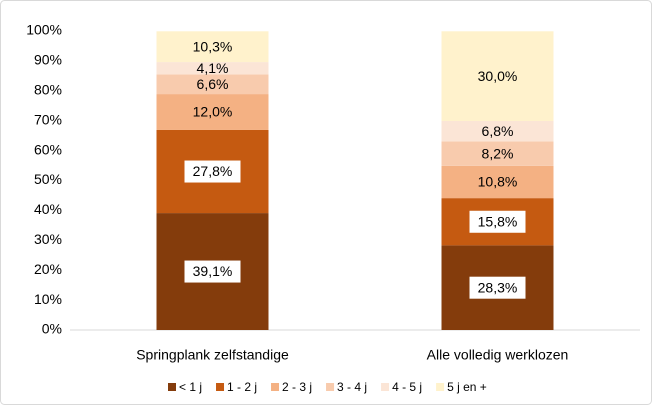 The width and height of the screenshot is (652, 405). I want to click on value-label: 27,8%, so click(213, 171).